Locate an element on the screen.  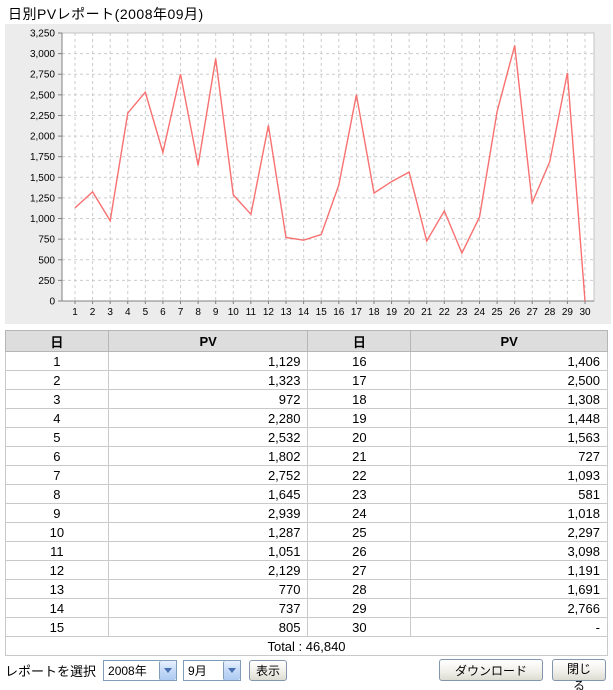
download-button: ダウンロード is located at coordinates (491, 670).